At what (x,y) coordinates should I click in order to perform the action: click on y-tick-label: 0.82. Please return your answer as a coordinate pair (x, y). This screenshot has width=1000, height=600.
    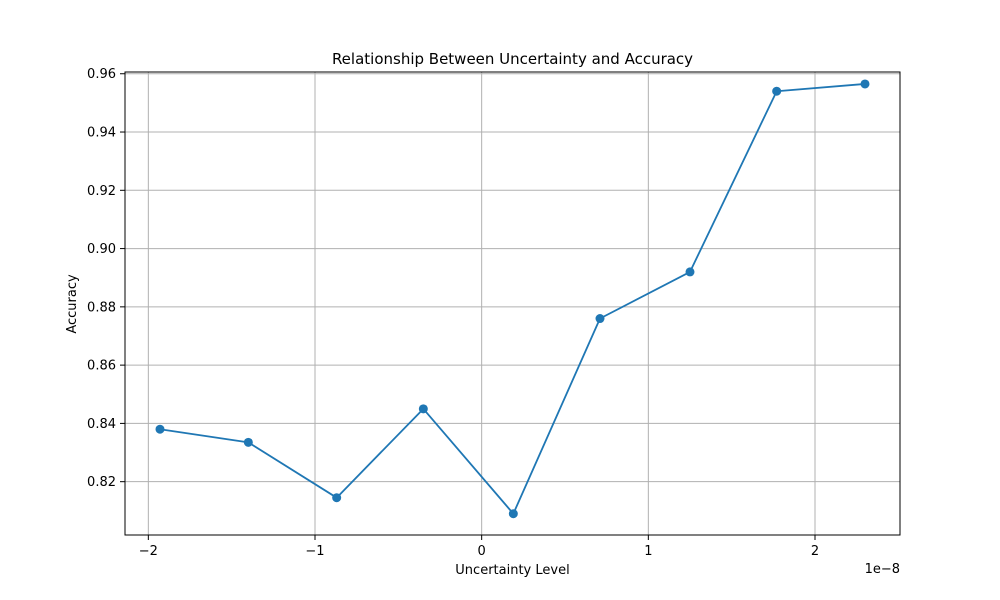
    Looking at the image, I should click on (101, 482).